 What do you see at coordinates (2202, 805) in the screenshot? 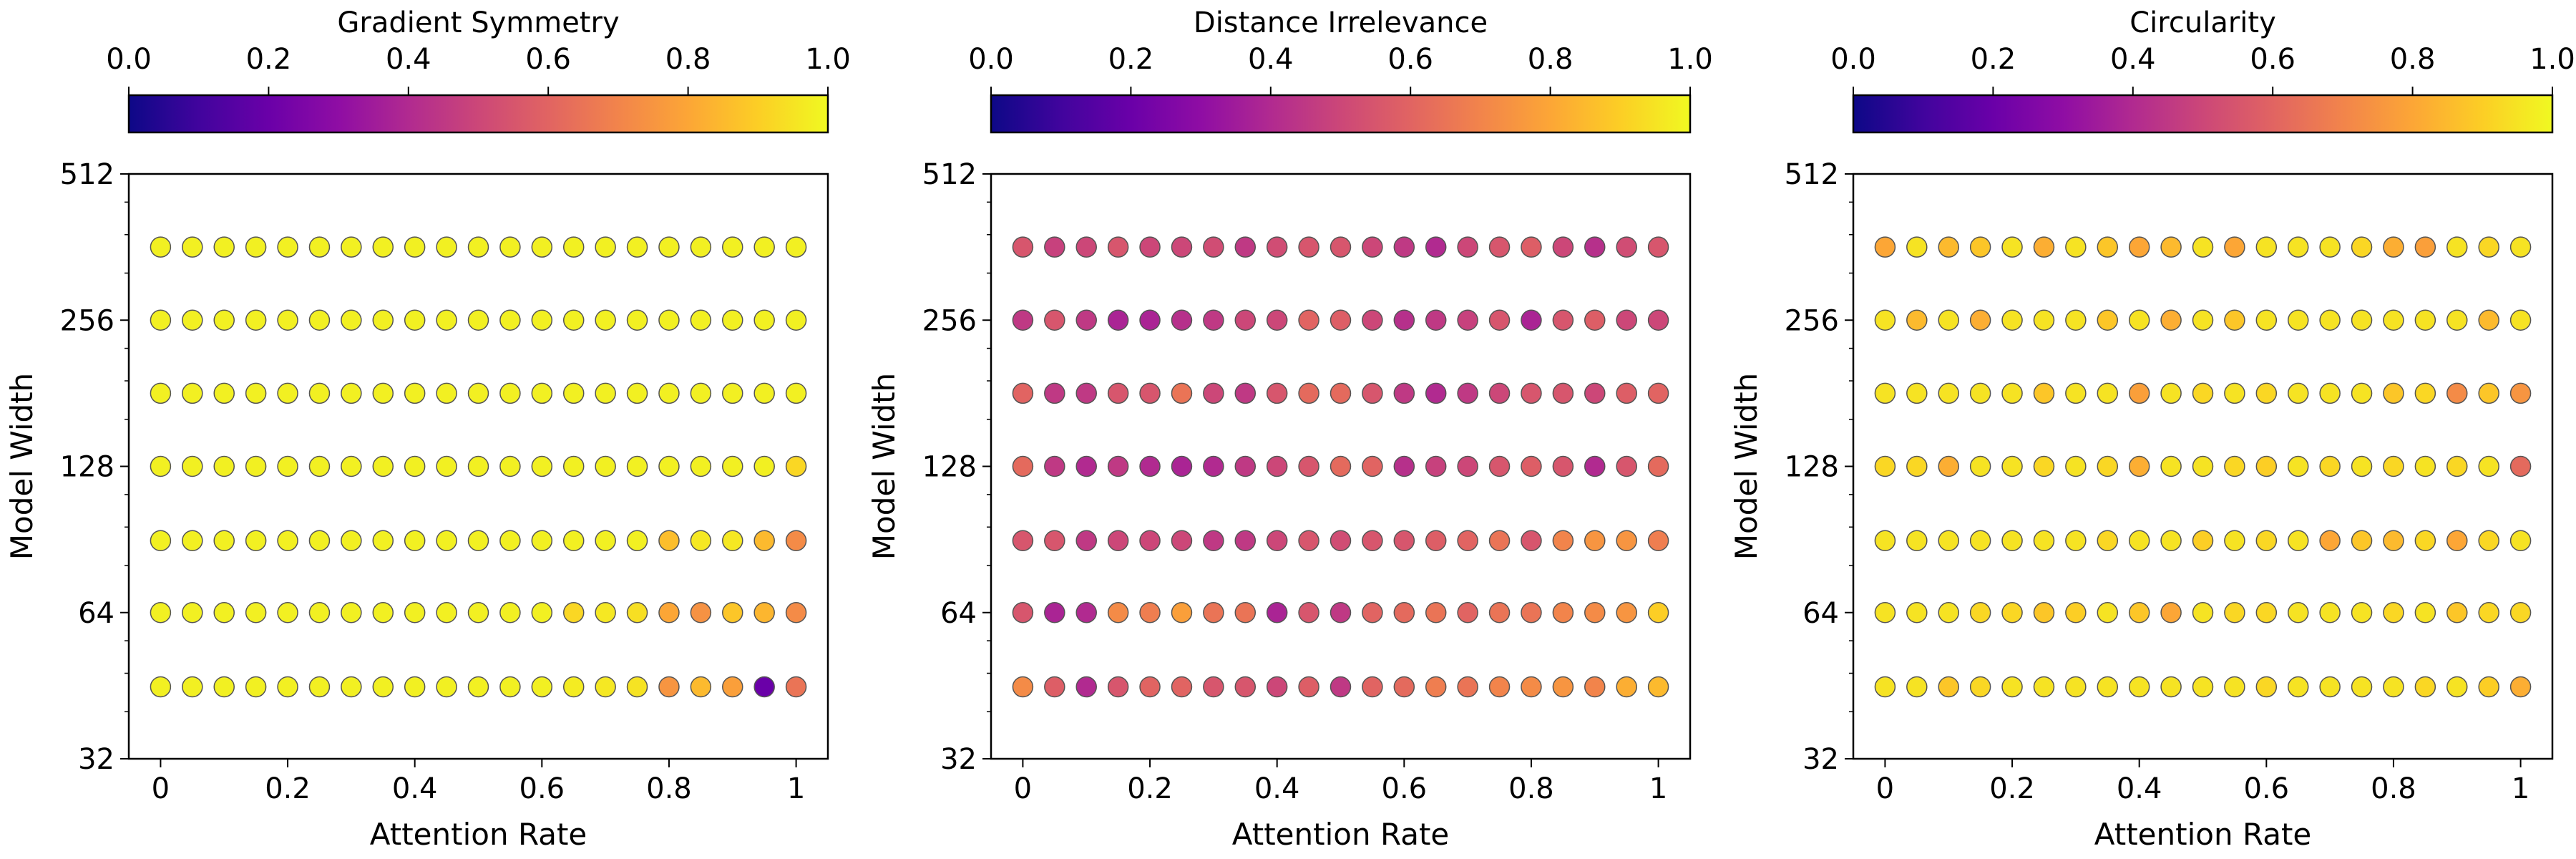
I see `x-axis: 0 0.2 0.4 0.6 0.8 1 Attention Rate` at bounding box center [2202, 805].